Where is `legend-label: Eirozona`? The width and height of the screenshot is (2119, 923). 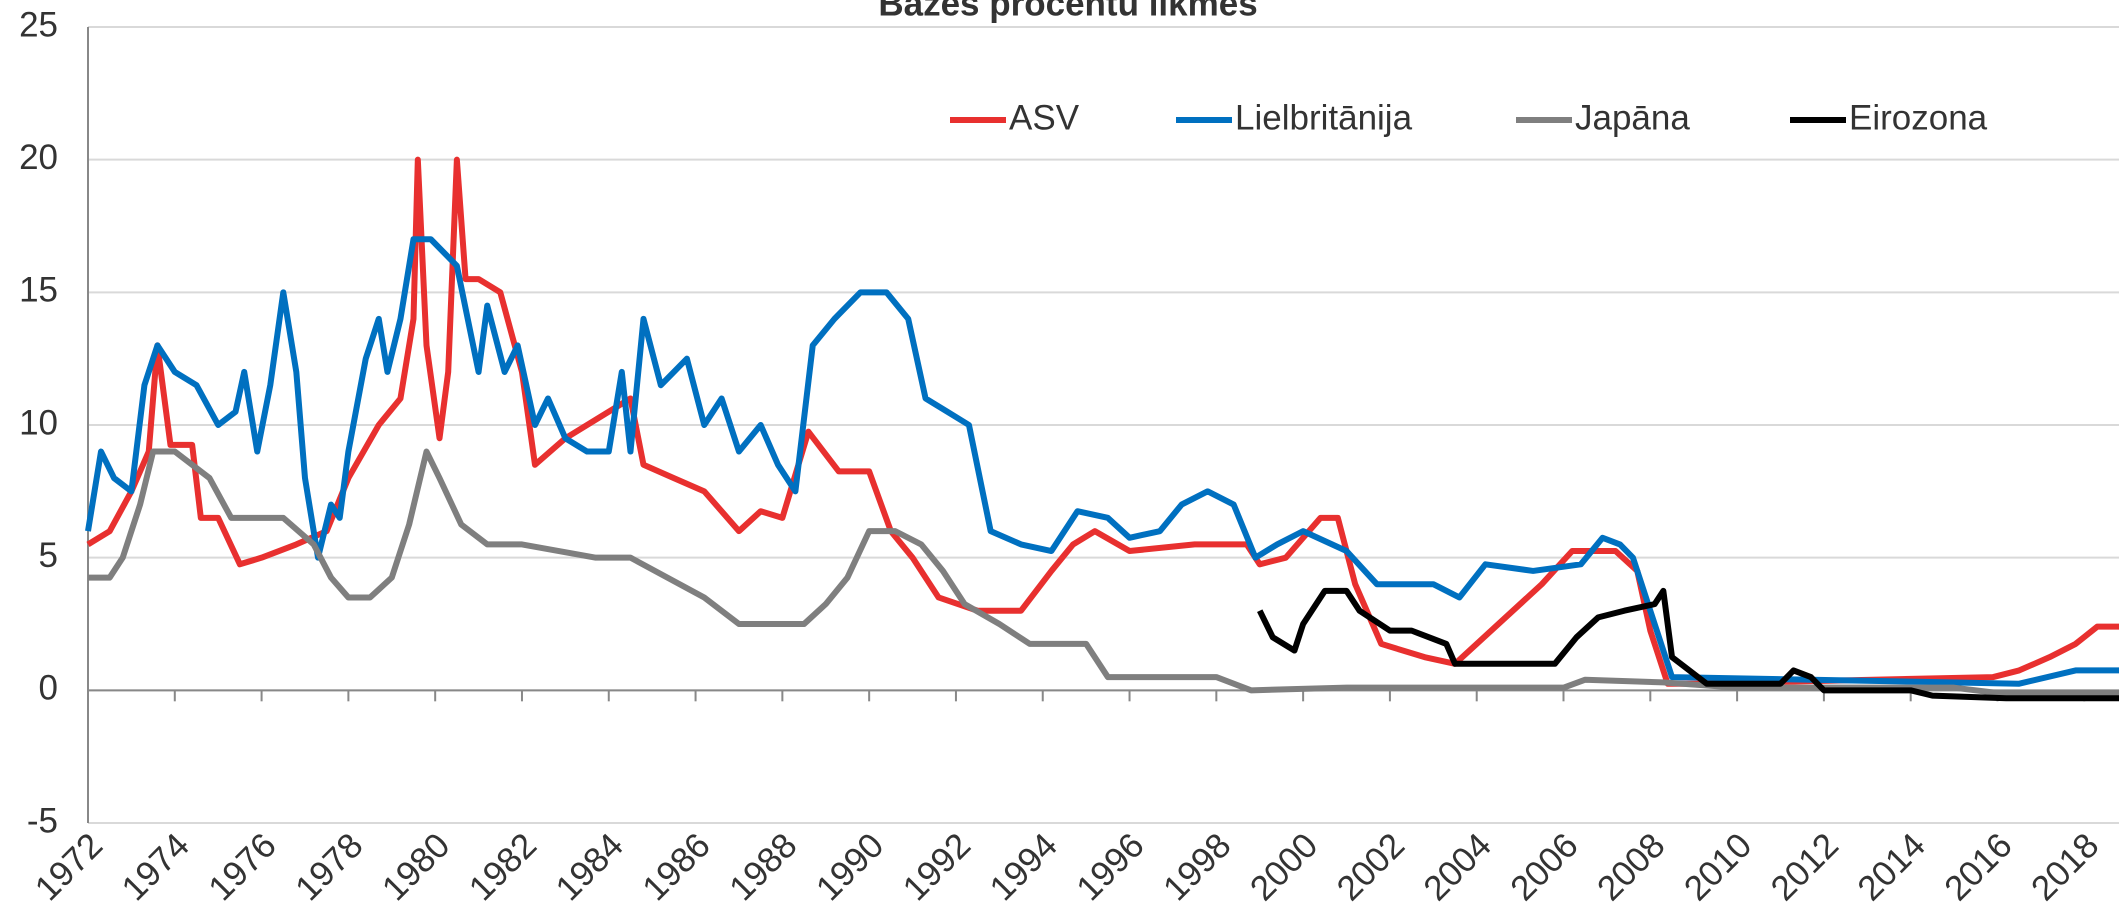 legend-label: Eirozona is located at coordinates (1918, 117).